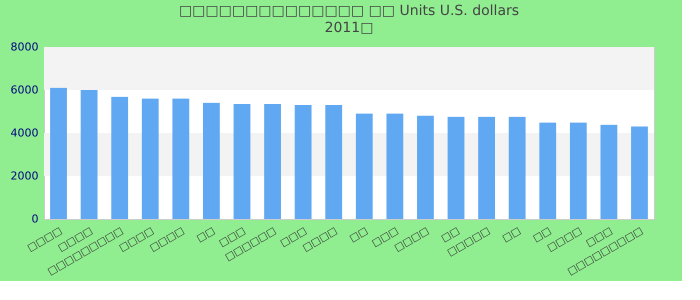 Image resolution: width=700 pixels, height=300 pixels. Describe the element at coordinates (24, 133) in the screenshot. I see `y-tick-label: 4000` at that location.